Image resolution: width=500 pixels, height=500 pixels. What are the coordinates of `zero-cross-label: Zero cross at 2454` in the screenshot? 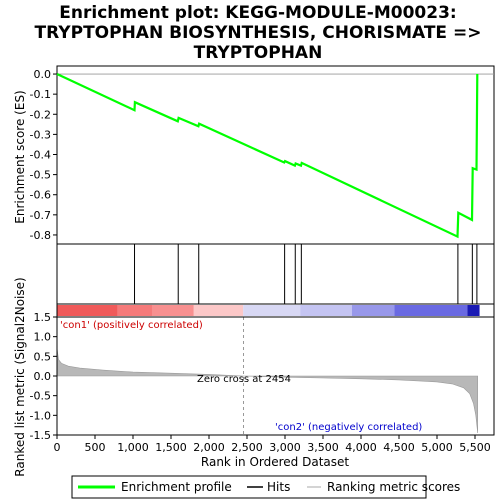 It's located at (244, 379).